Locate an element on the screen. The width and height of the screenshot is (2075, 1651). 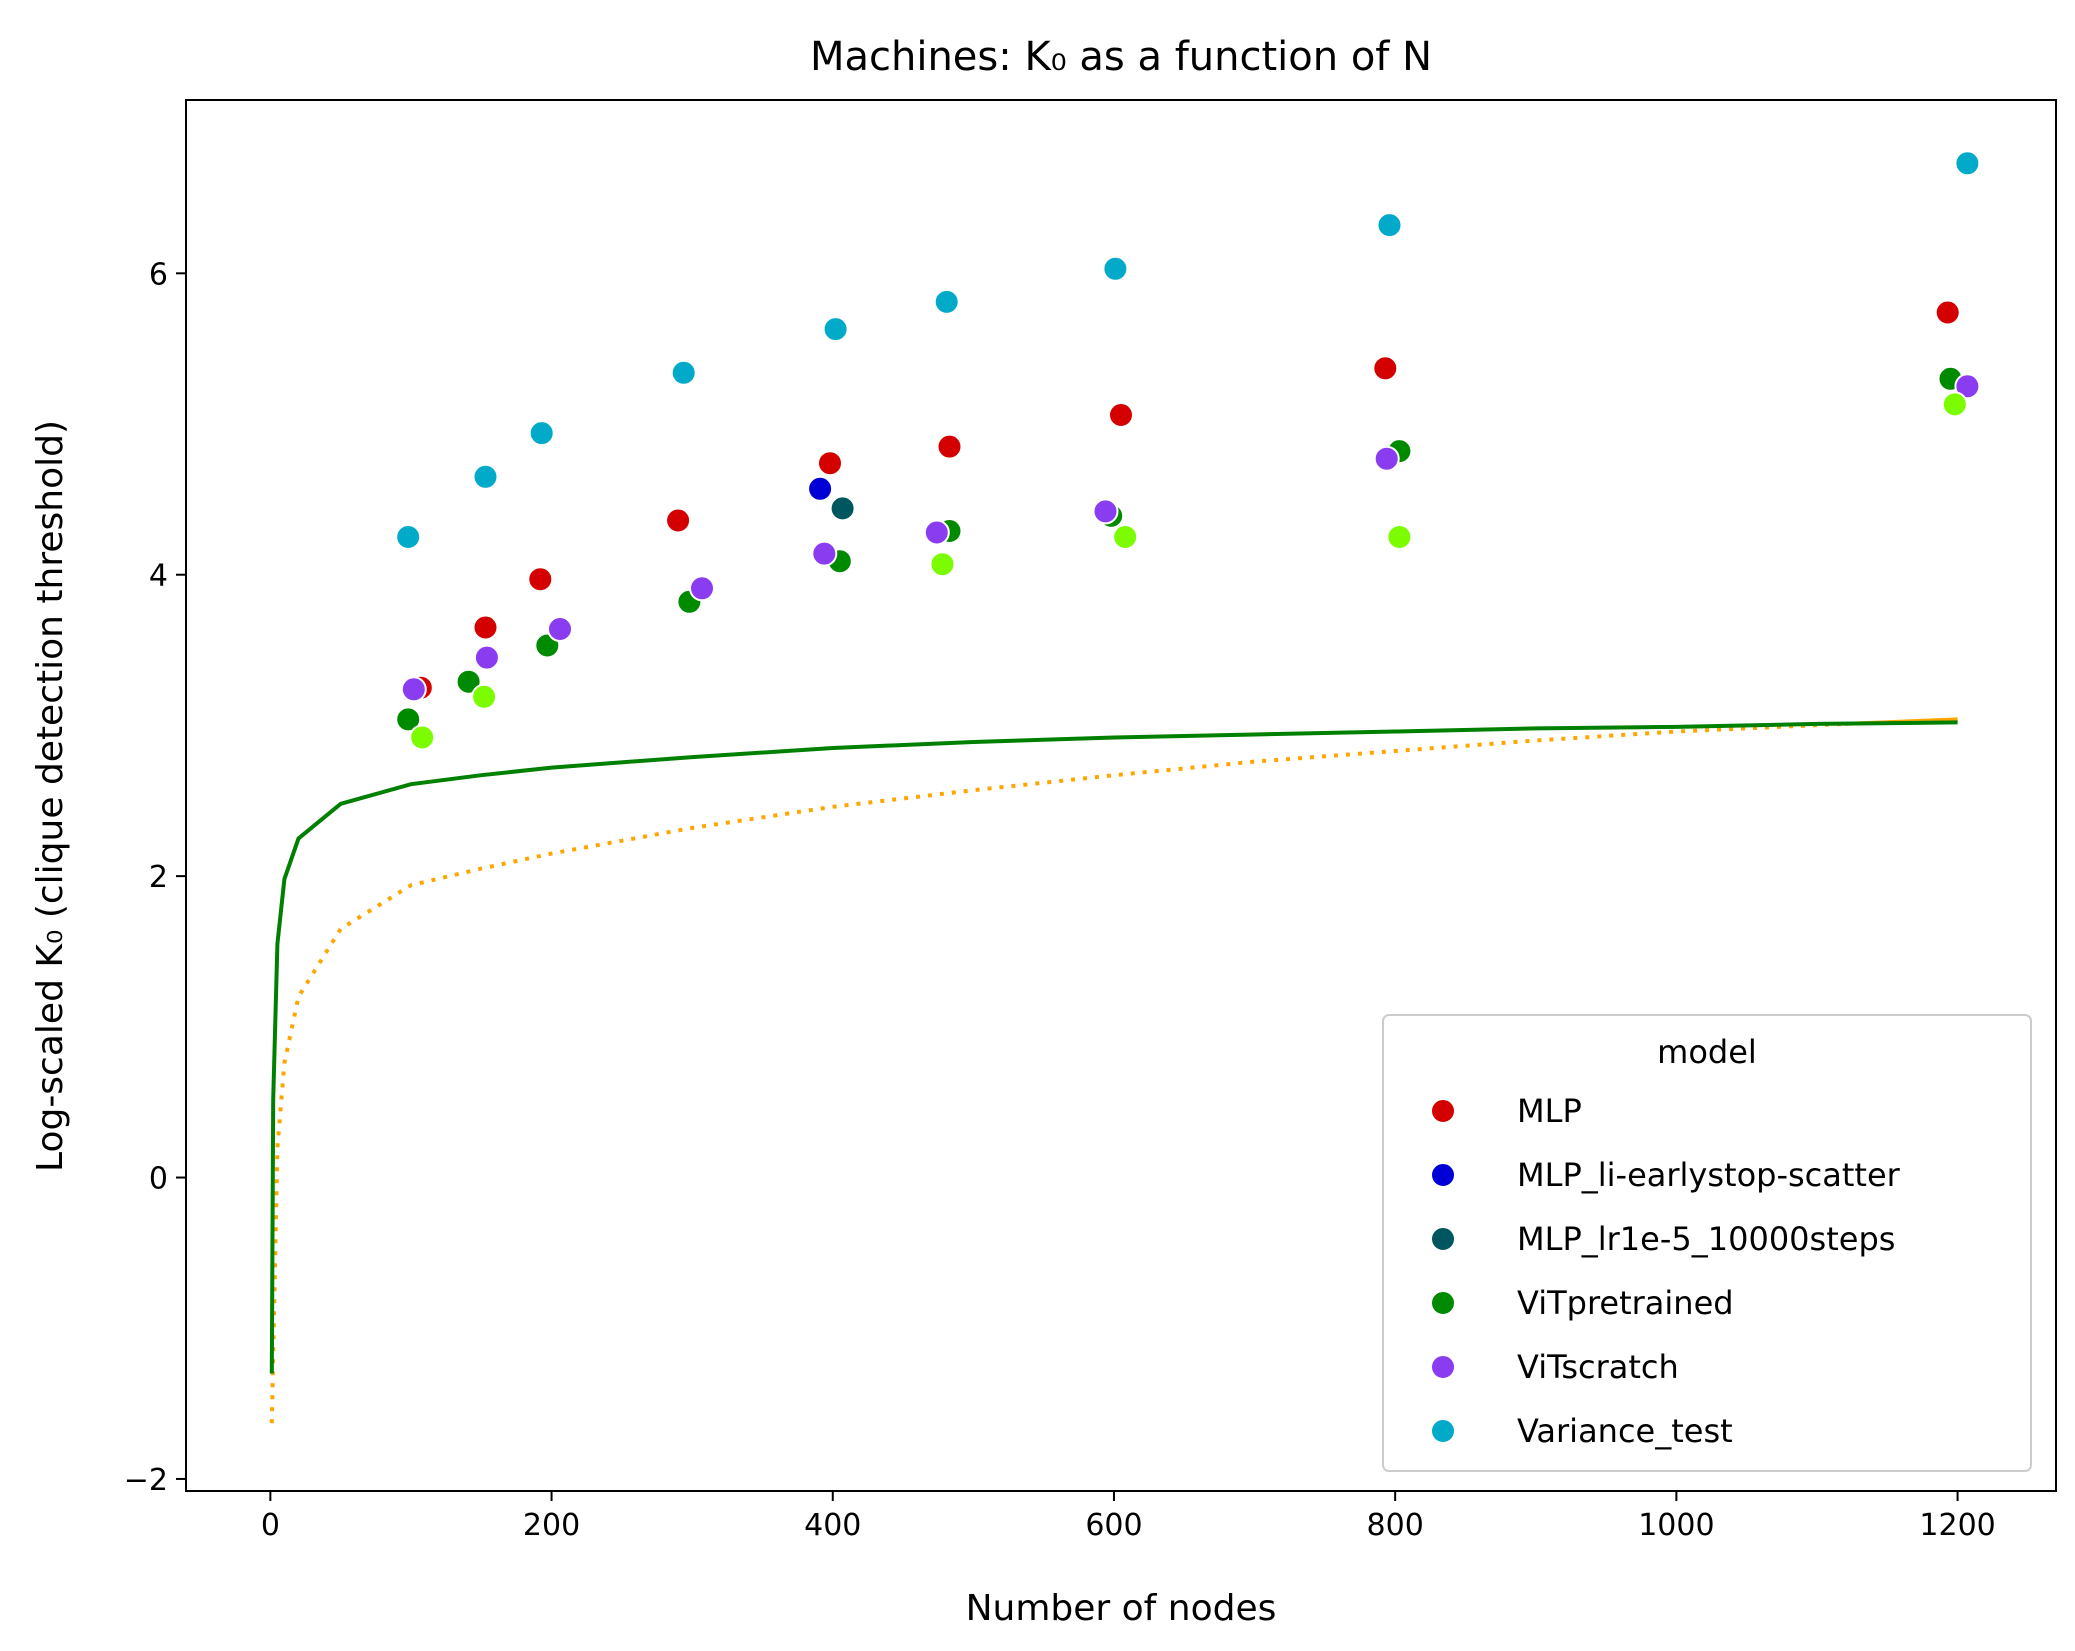
y-tick-label: 0 is located at coordinates (158, 1179).